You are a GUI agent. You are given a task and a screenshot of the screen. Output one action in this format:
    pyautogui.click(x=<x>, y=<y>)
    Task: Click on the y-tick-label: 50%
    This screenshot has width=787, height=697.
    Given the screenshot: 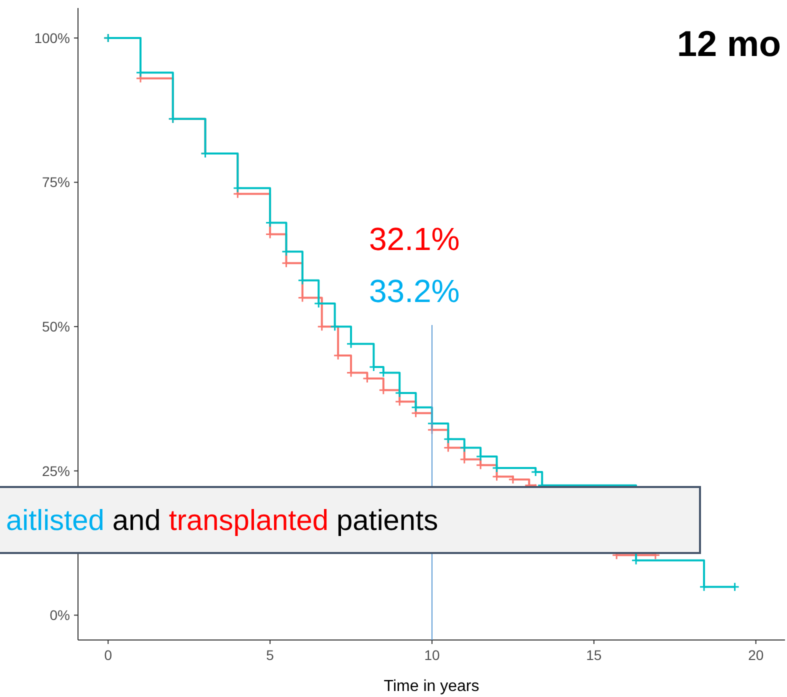 What is the action you would take?
    pyautogui.click(x=56, y=326)
    